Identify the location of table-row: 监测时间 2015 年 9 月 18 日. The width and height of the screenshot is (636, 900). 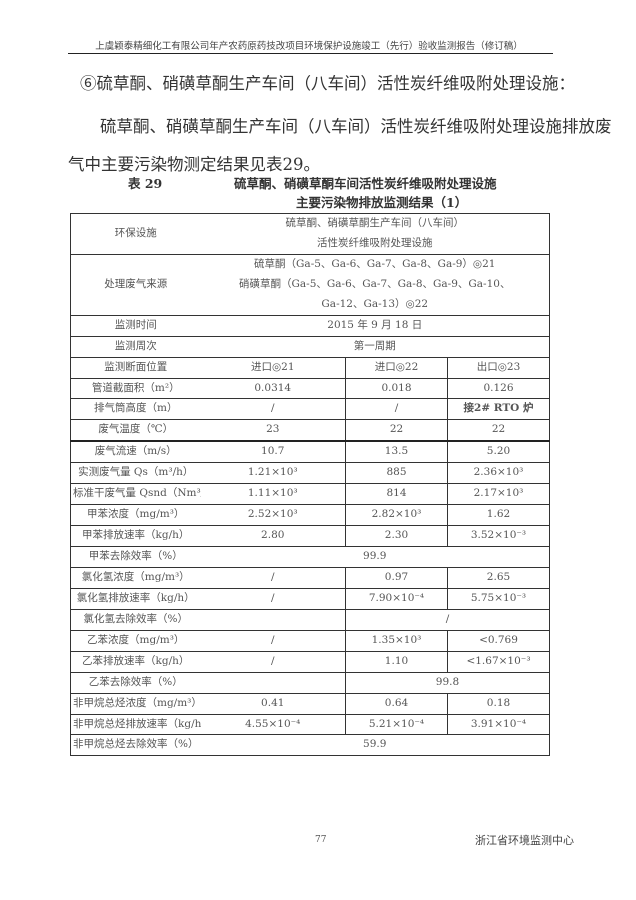
(310, 325).